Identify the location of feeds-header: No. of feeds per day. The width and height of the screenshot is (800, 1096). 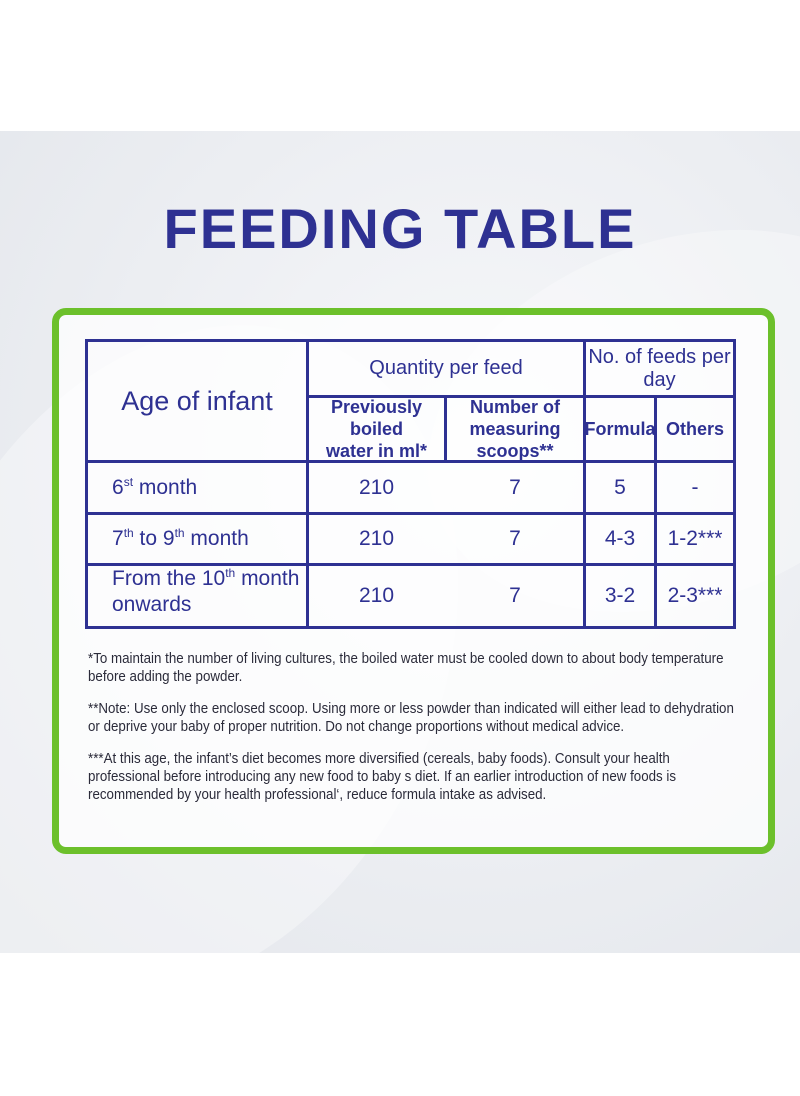
(659, 368).